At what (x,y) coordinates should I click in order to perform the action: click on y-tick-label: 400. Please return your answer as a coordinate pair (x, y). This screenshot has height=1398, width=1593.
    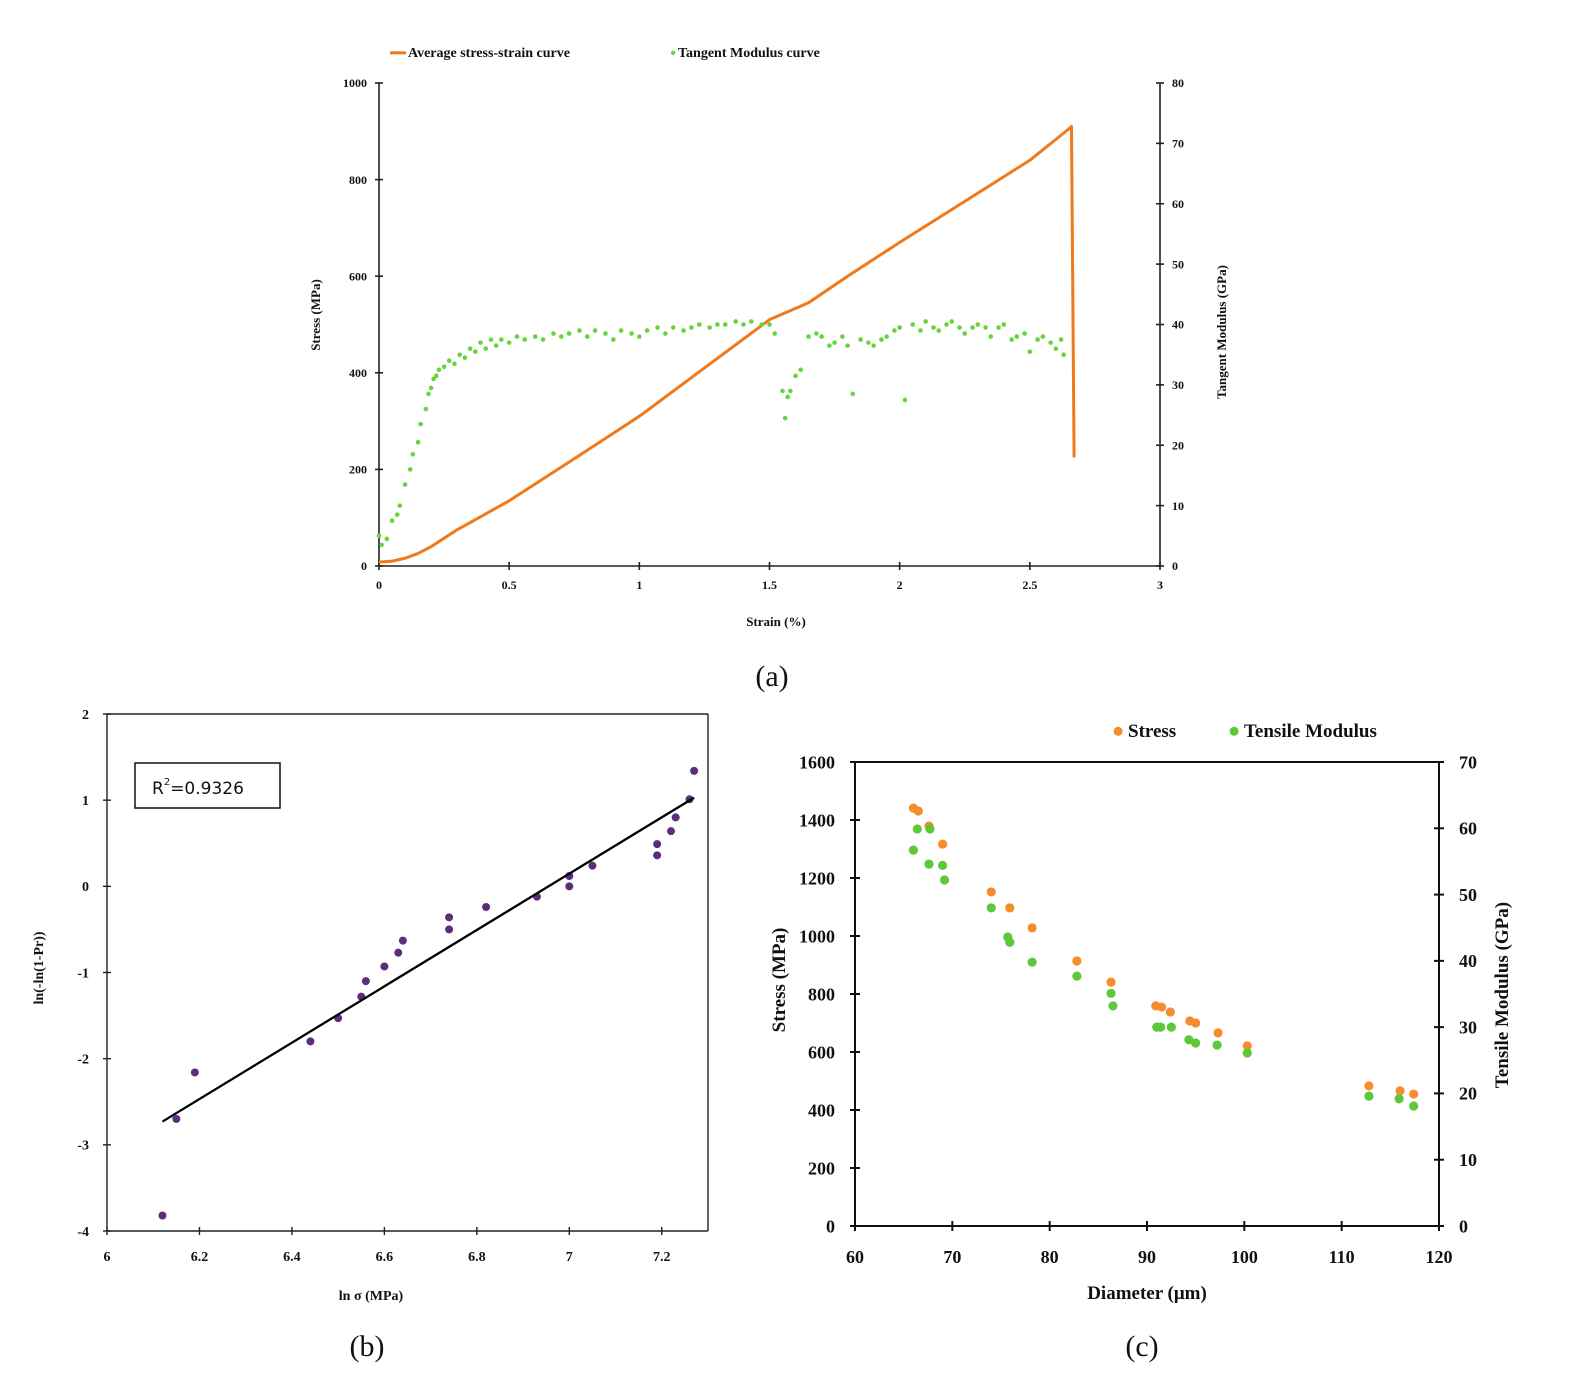
    Looking at the image, I should click on (358, 373).